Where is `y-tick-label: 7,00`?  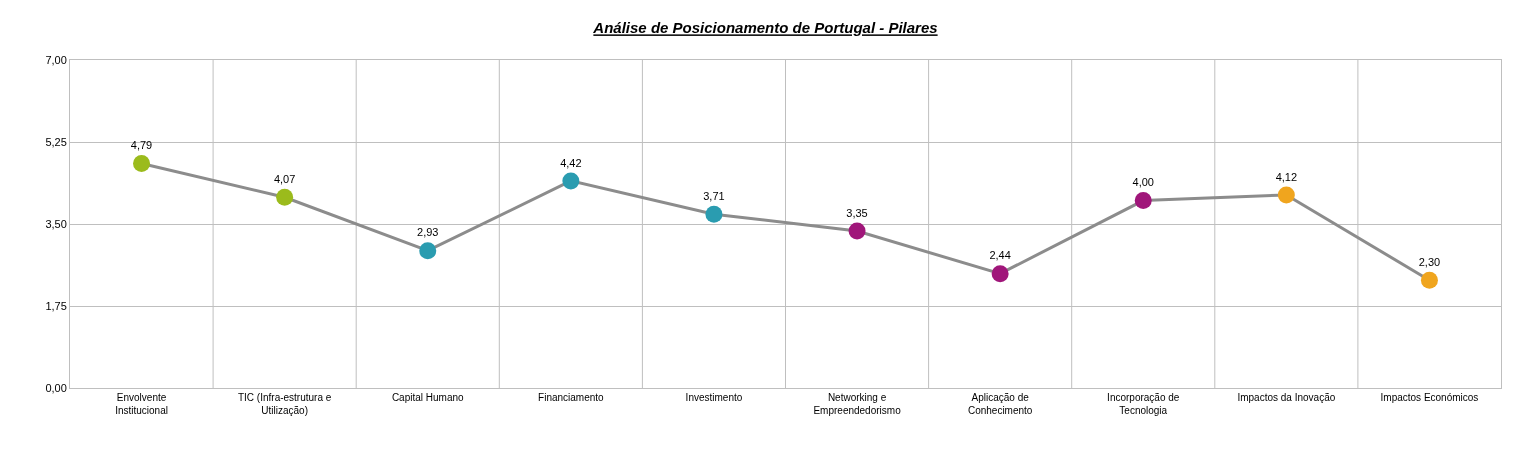 y-tick-label: 7,00 is located at coordinates (56, 59).